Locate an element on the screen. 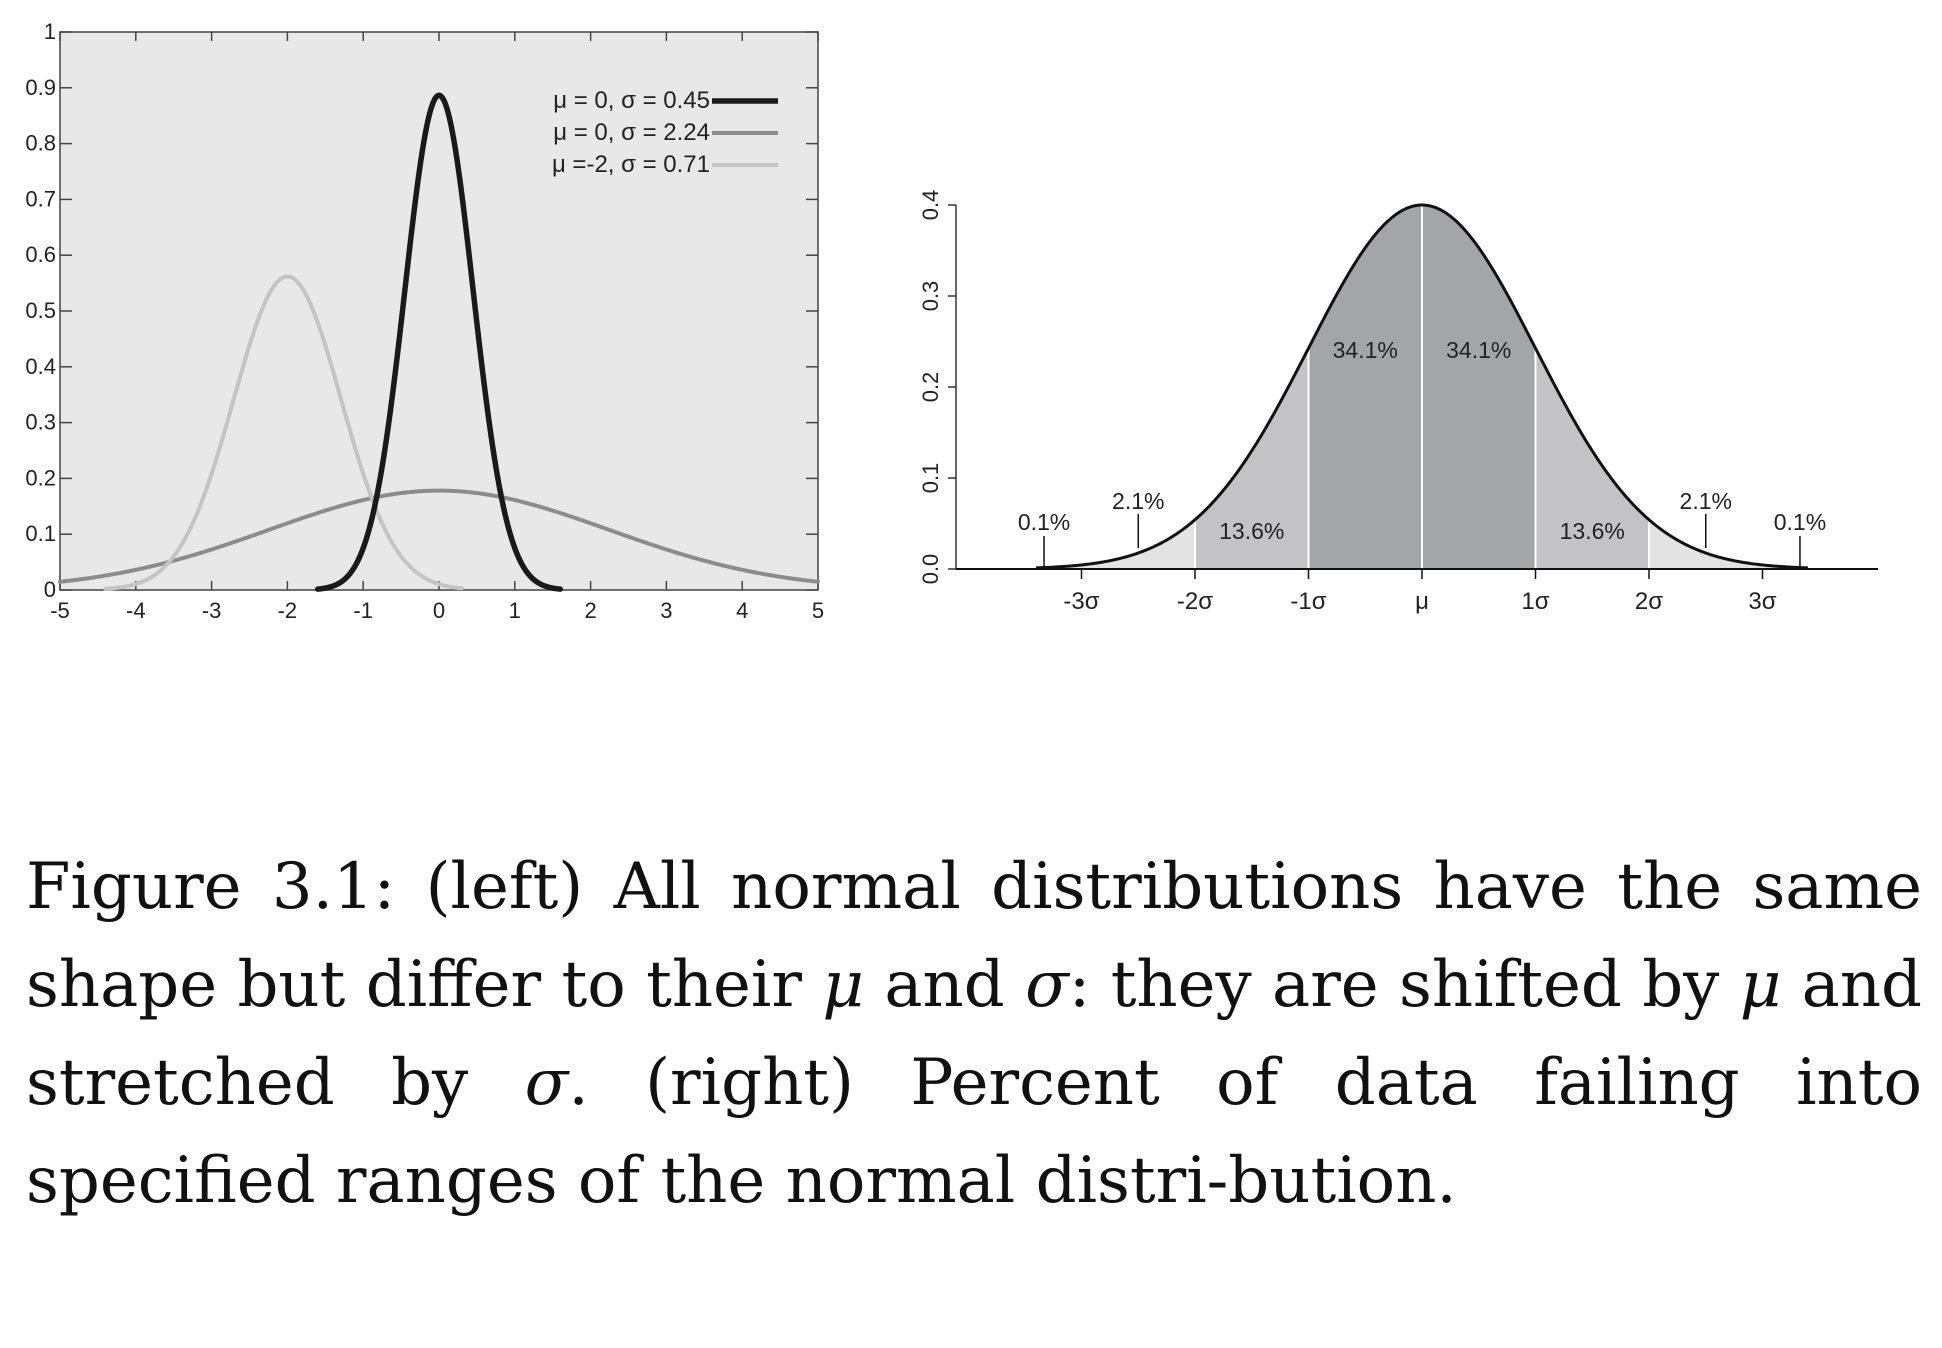 Image resolution: width=1942 pixels, height=1348 pixels. y-tick-label: 0.5 is located at coordinates (40, 310).